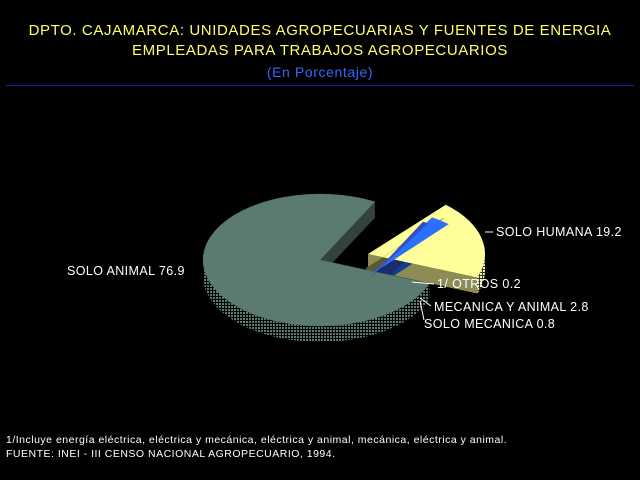 Image resolution: width=640 pixels, height=480 pixels. What do you see at coordinates (511, 307) in the screenshot?
I see `slice-label-3: MECANICA Y ANIMAL 2.8` at bounding box center [511, 307].